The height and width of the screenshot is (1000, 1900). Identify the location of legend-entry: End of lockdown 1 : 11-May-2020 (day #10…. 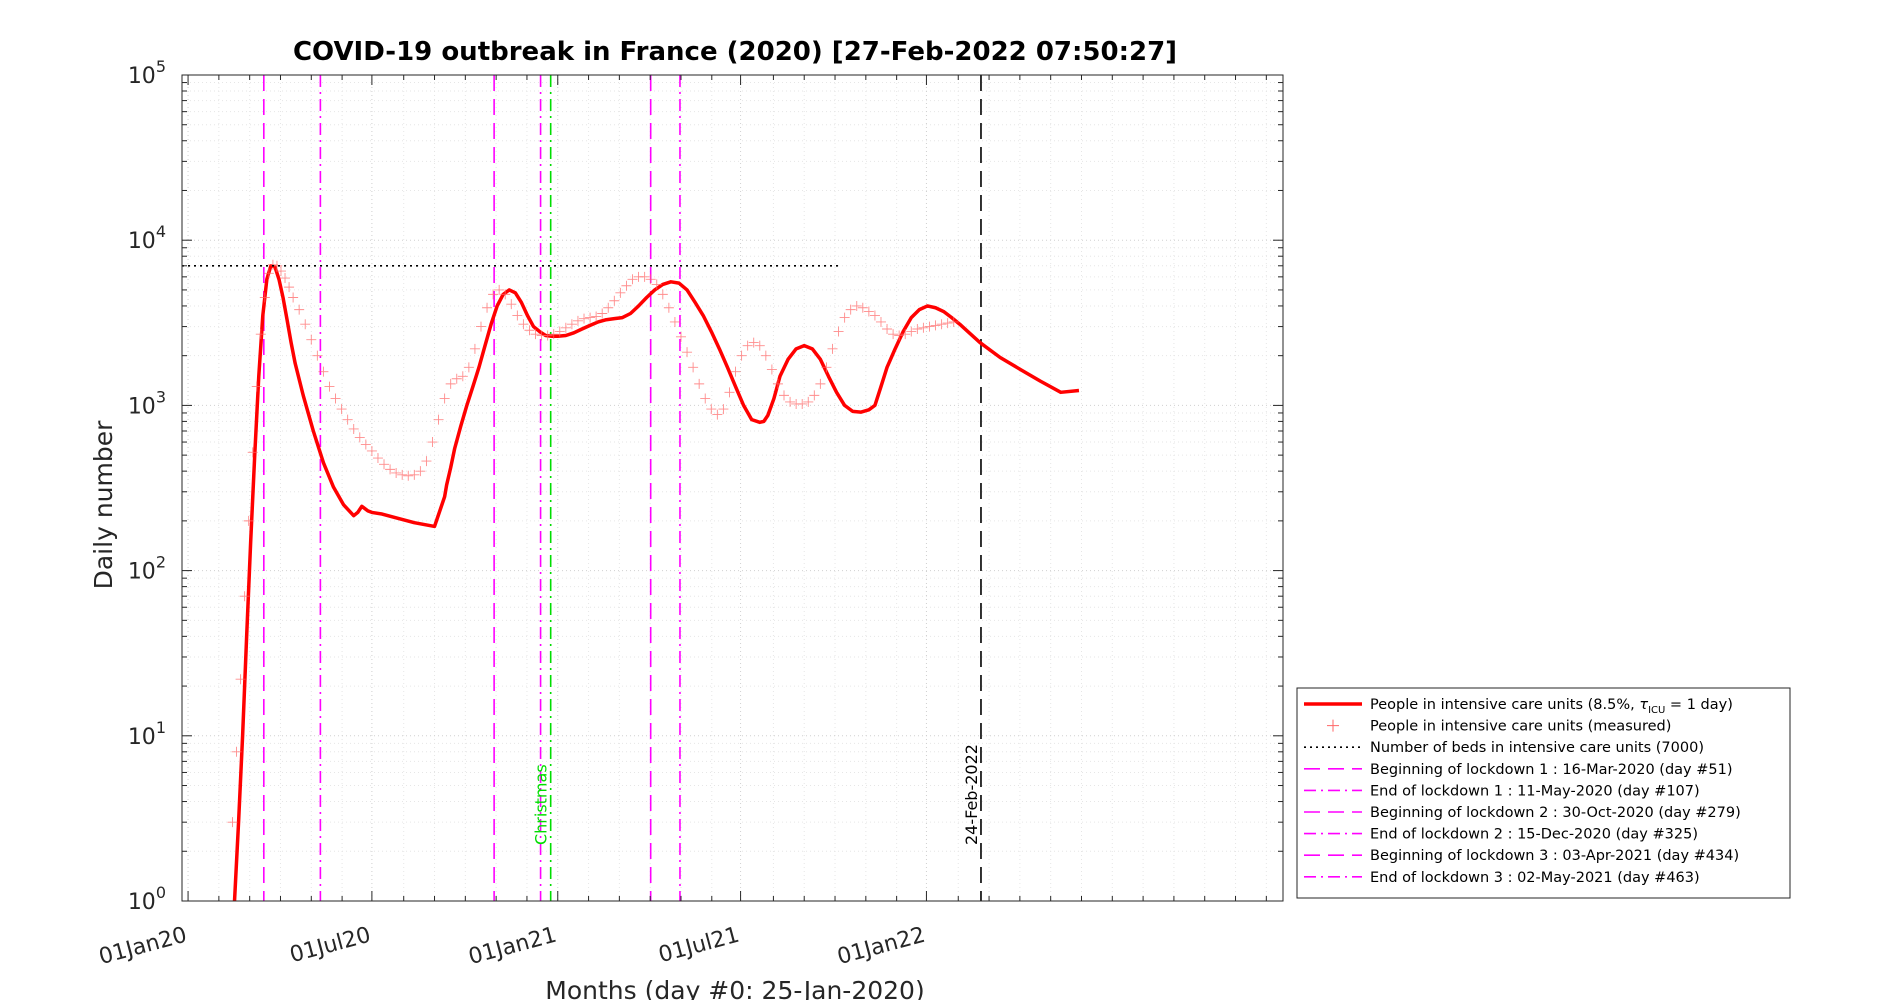
(1535, 791).